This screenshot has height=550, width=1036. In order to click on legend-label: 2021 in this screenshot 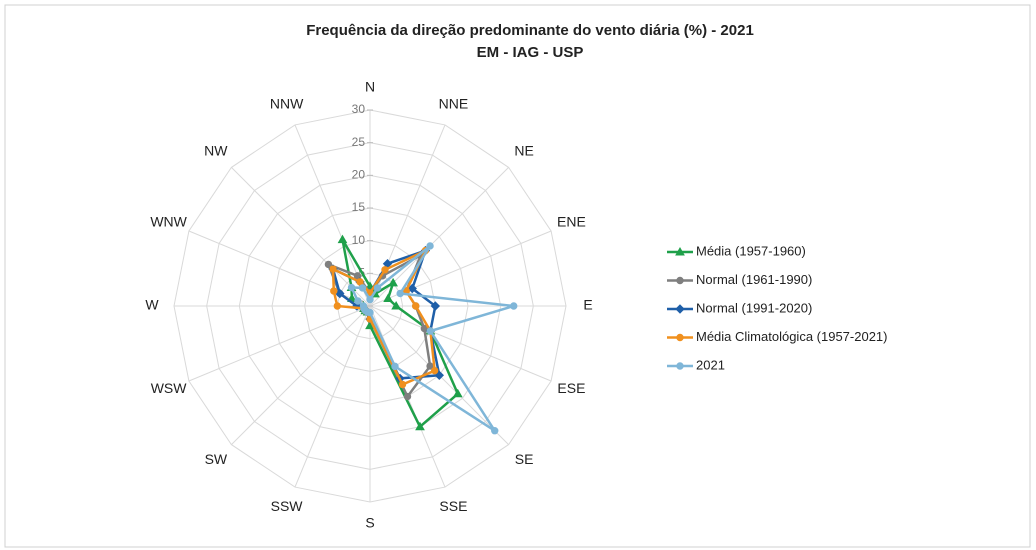, I will do `click(710, 364)`.